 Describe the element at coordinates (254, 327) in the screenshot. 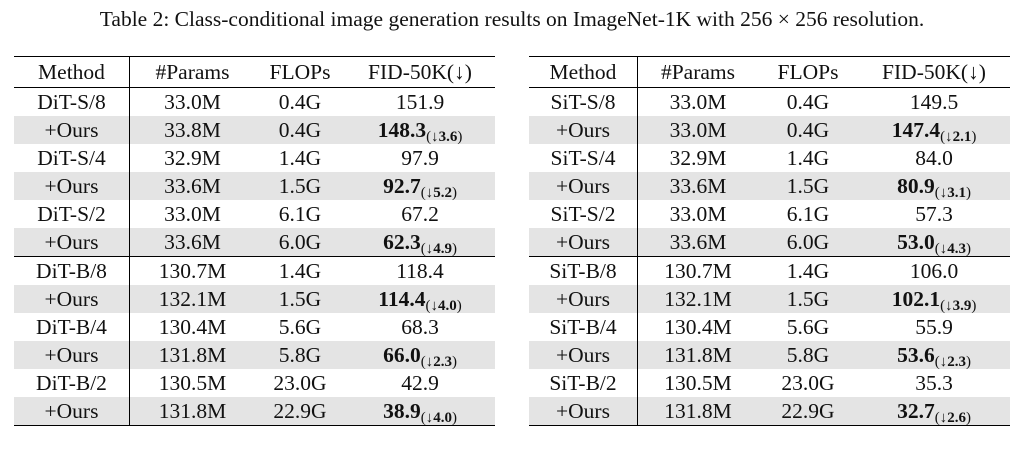

I see `table-row: DiT-B/4 130.4M 5.6G 68.3` at that location.